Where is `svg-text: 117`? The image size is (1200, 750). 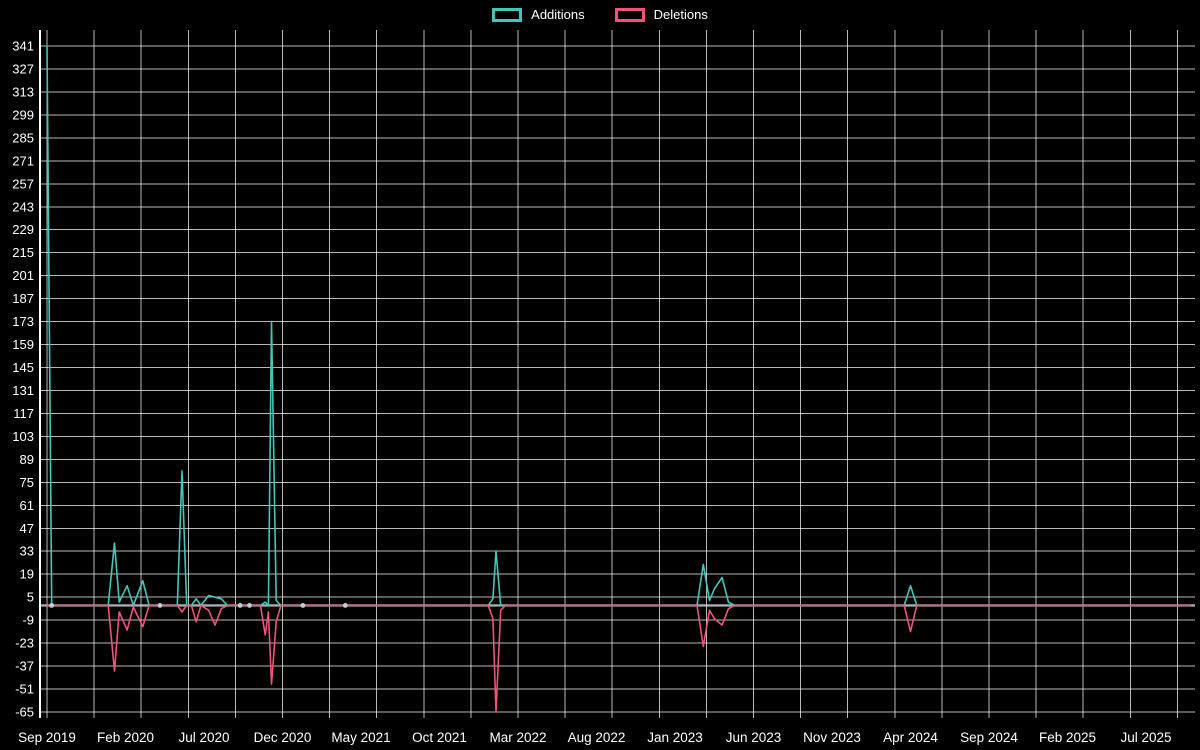 svg-text: 117 is located at coordinates (23, 413).